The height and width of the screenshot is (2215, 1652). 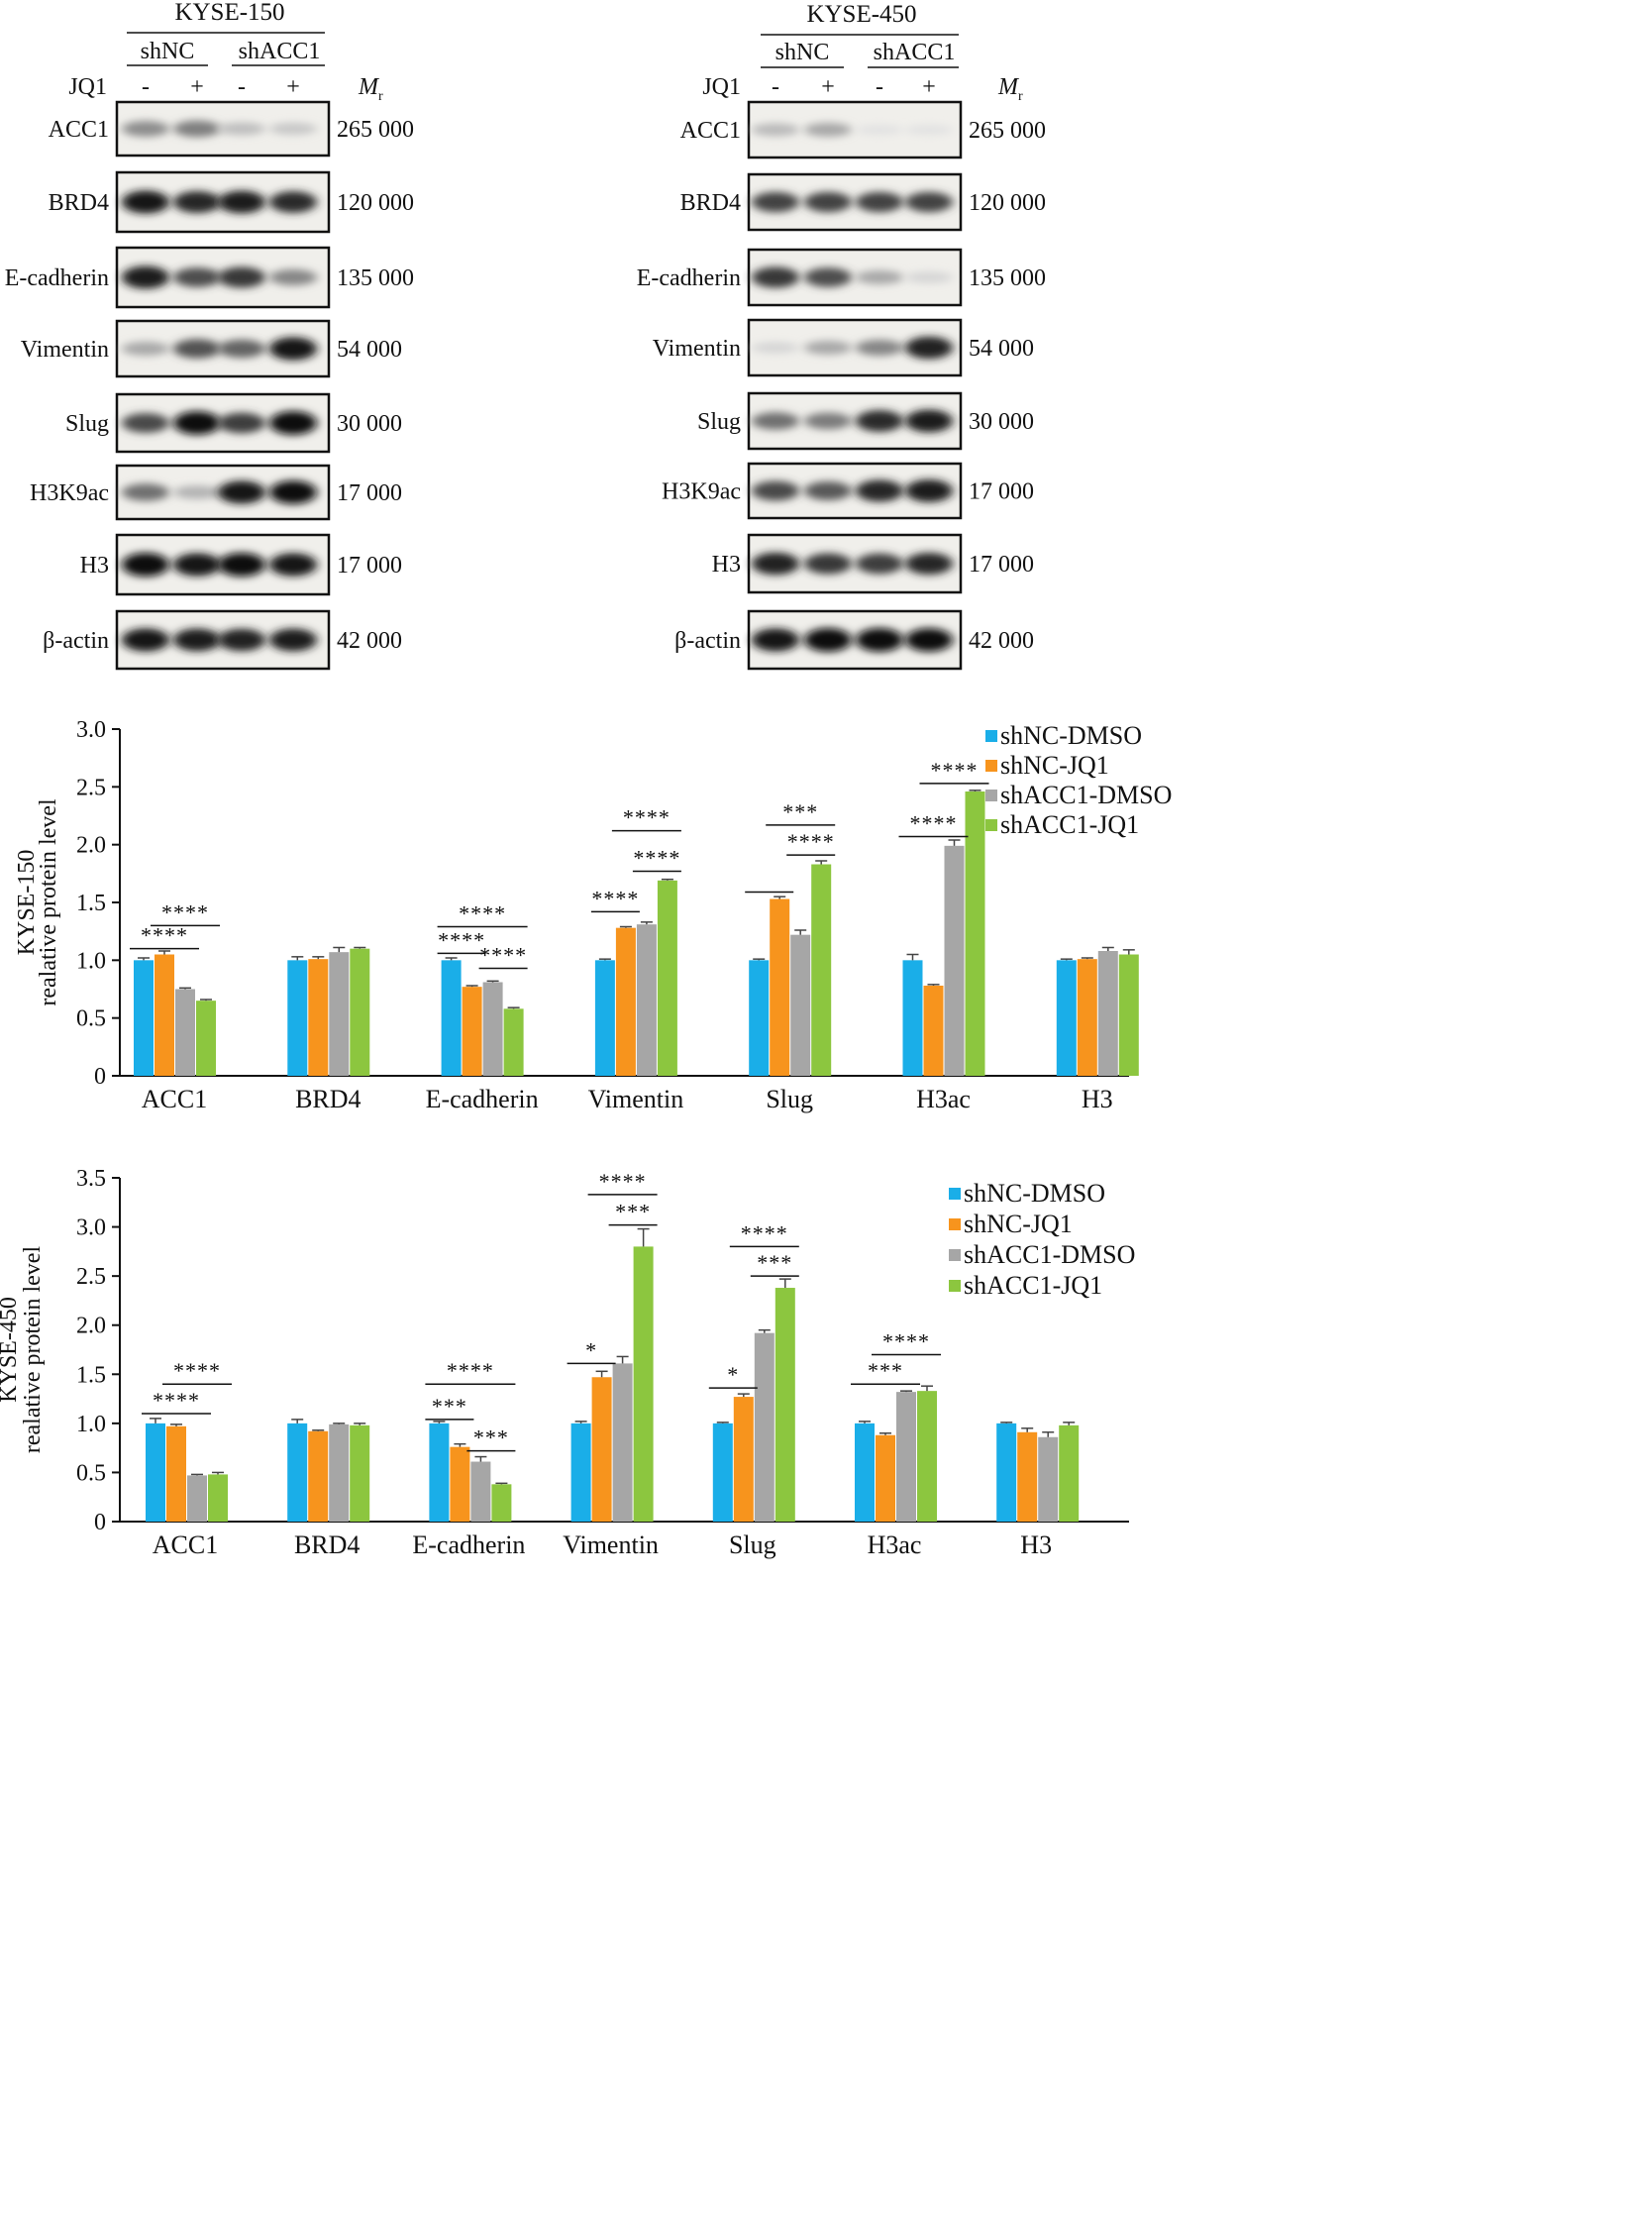 I want to click on bar-shacc1-dmso-brd4, so click(x=339, y=1473).